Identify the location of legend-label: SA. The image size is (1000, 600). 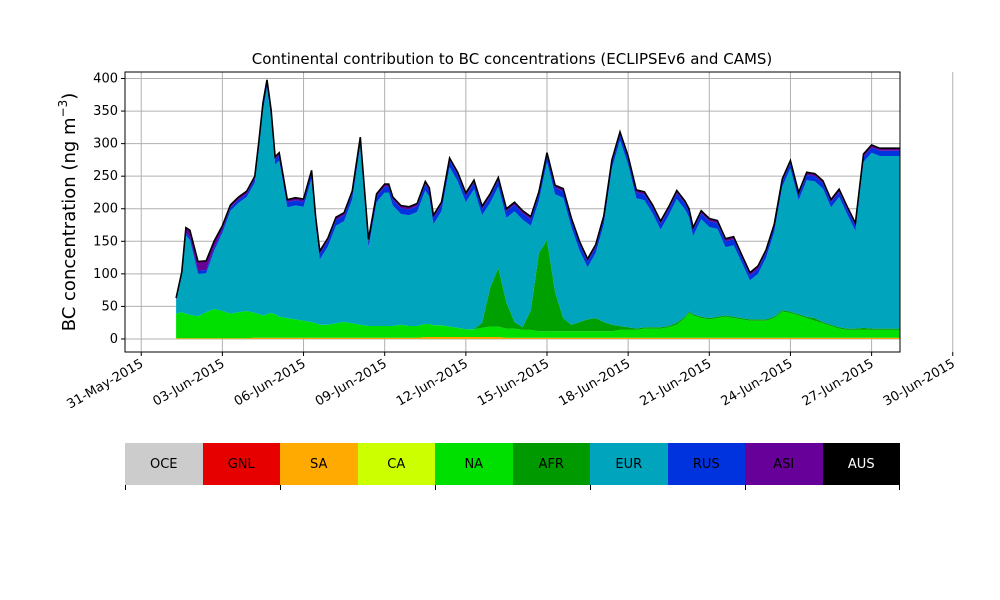
(319, 464).